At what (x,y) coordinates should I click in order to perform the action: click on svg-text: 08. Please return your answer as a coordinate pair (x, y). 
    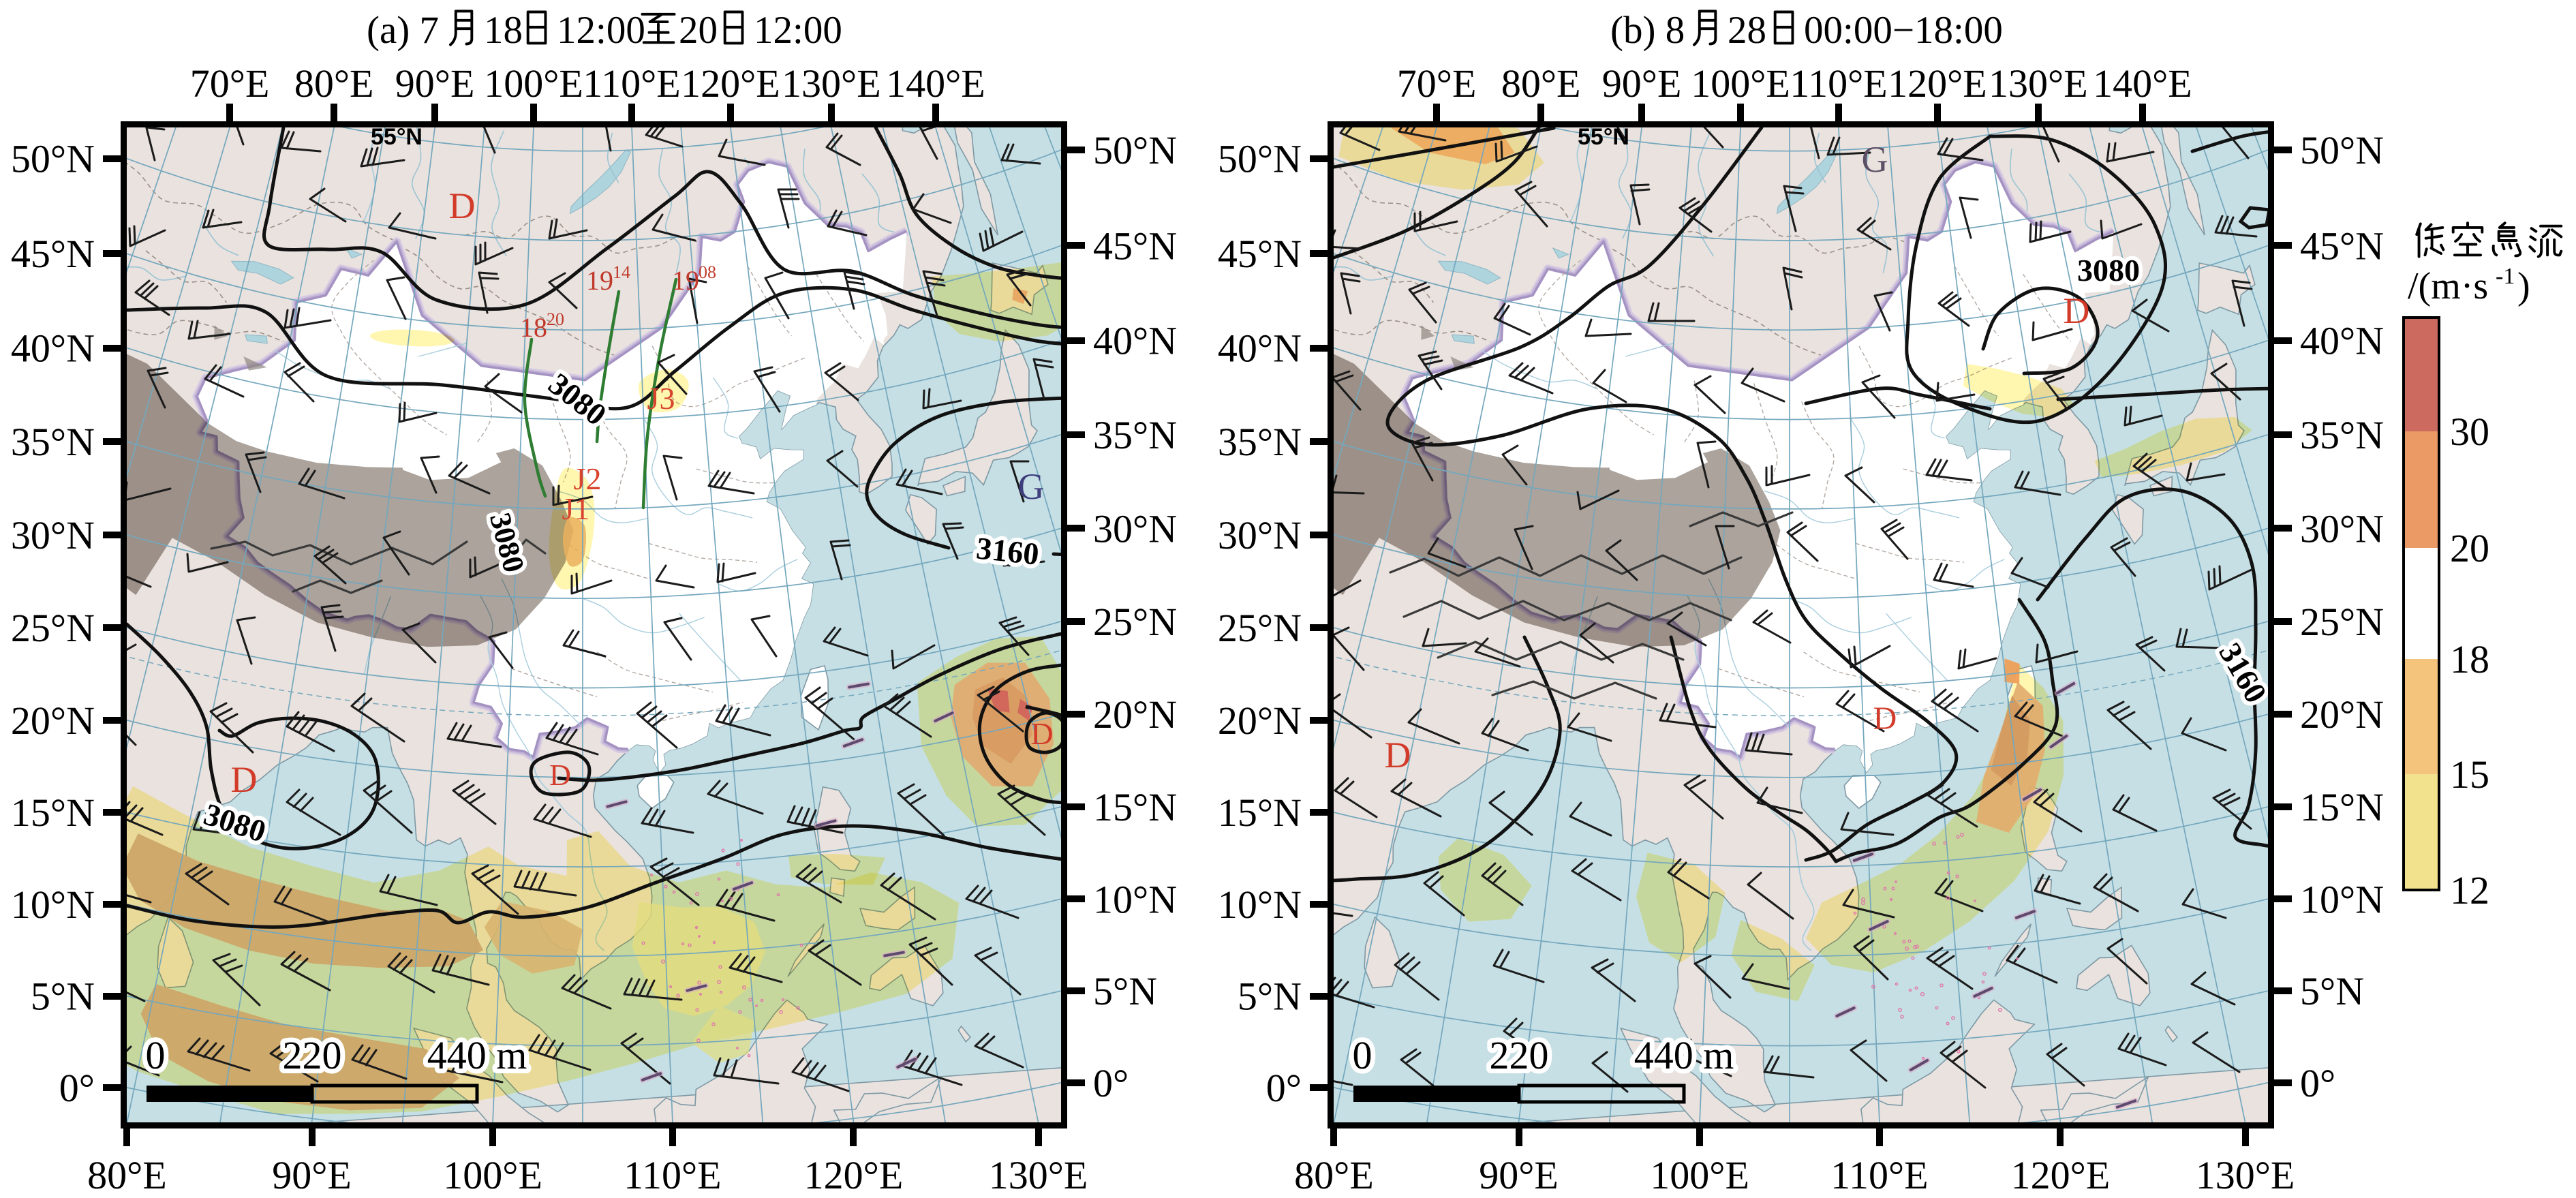
    Looking at the image, I should click on (707, 272).